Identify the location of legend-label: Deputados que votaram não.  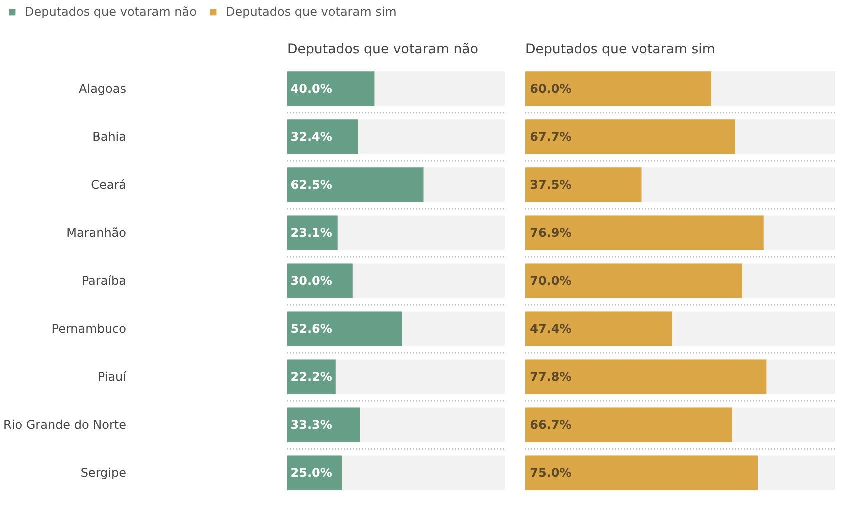
(111, 12).